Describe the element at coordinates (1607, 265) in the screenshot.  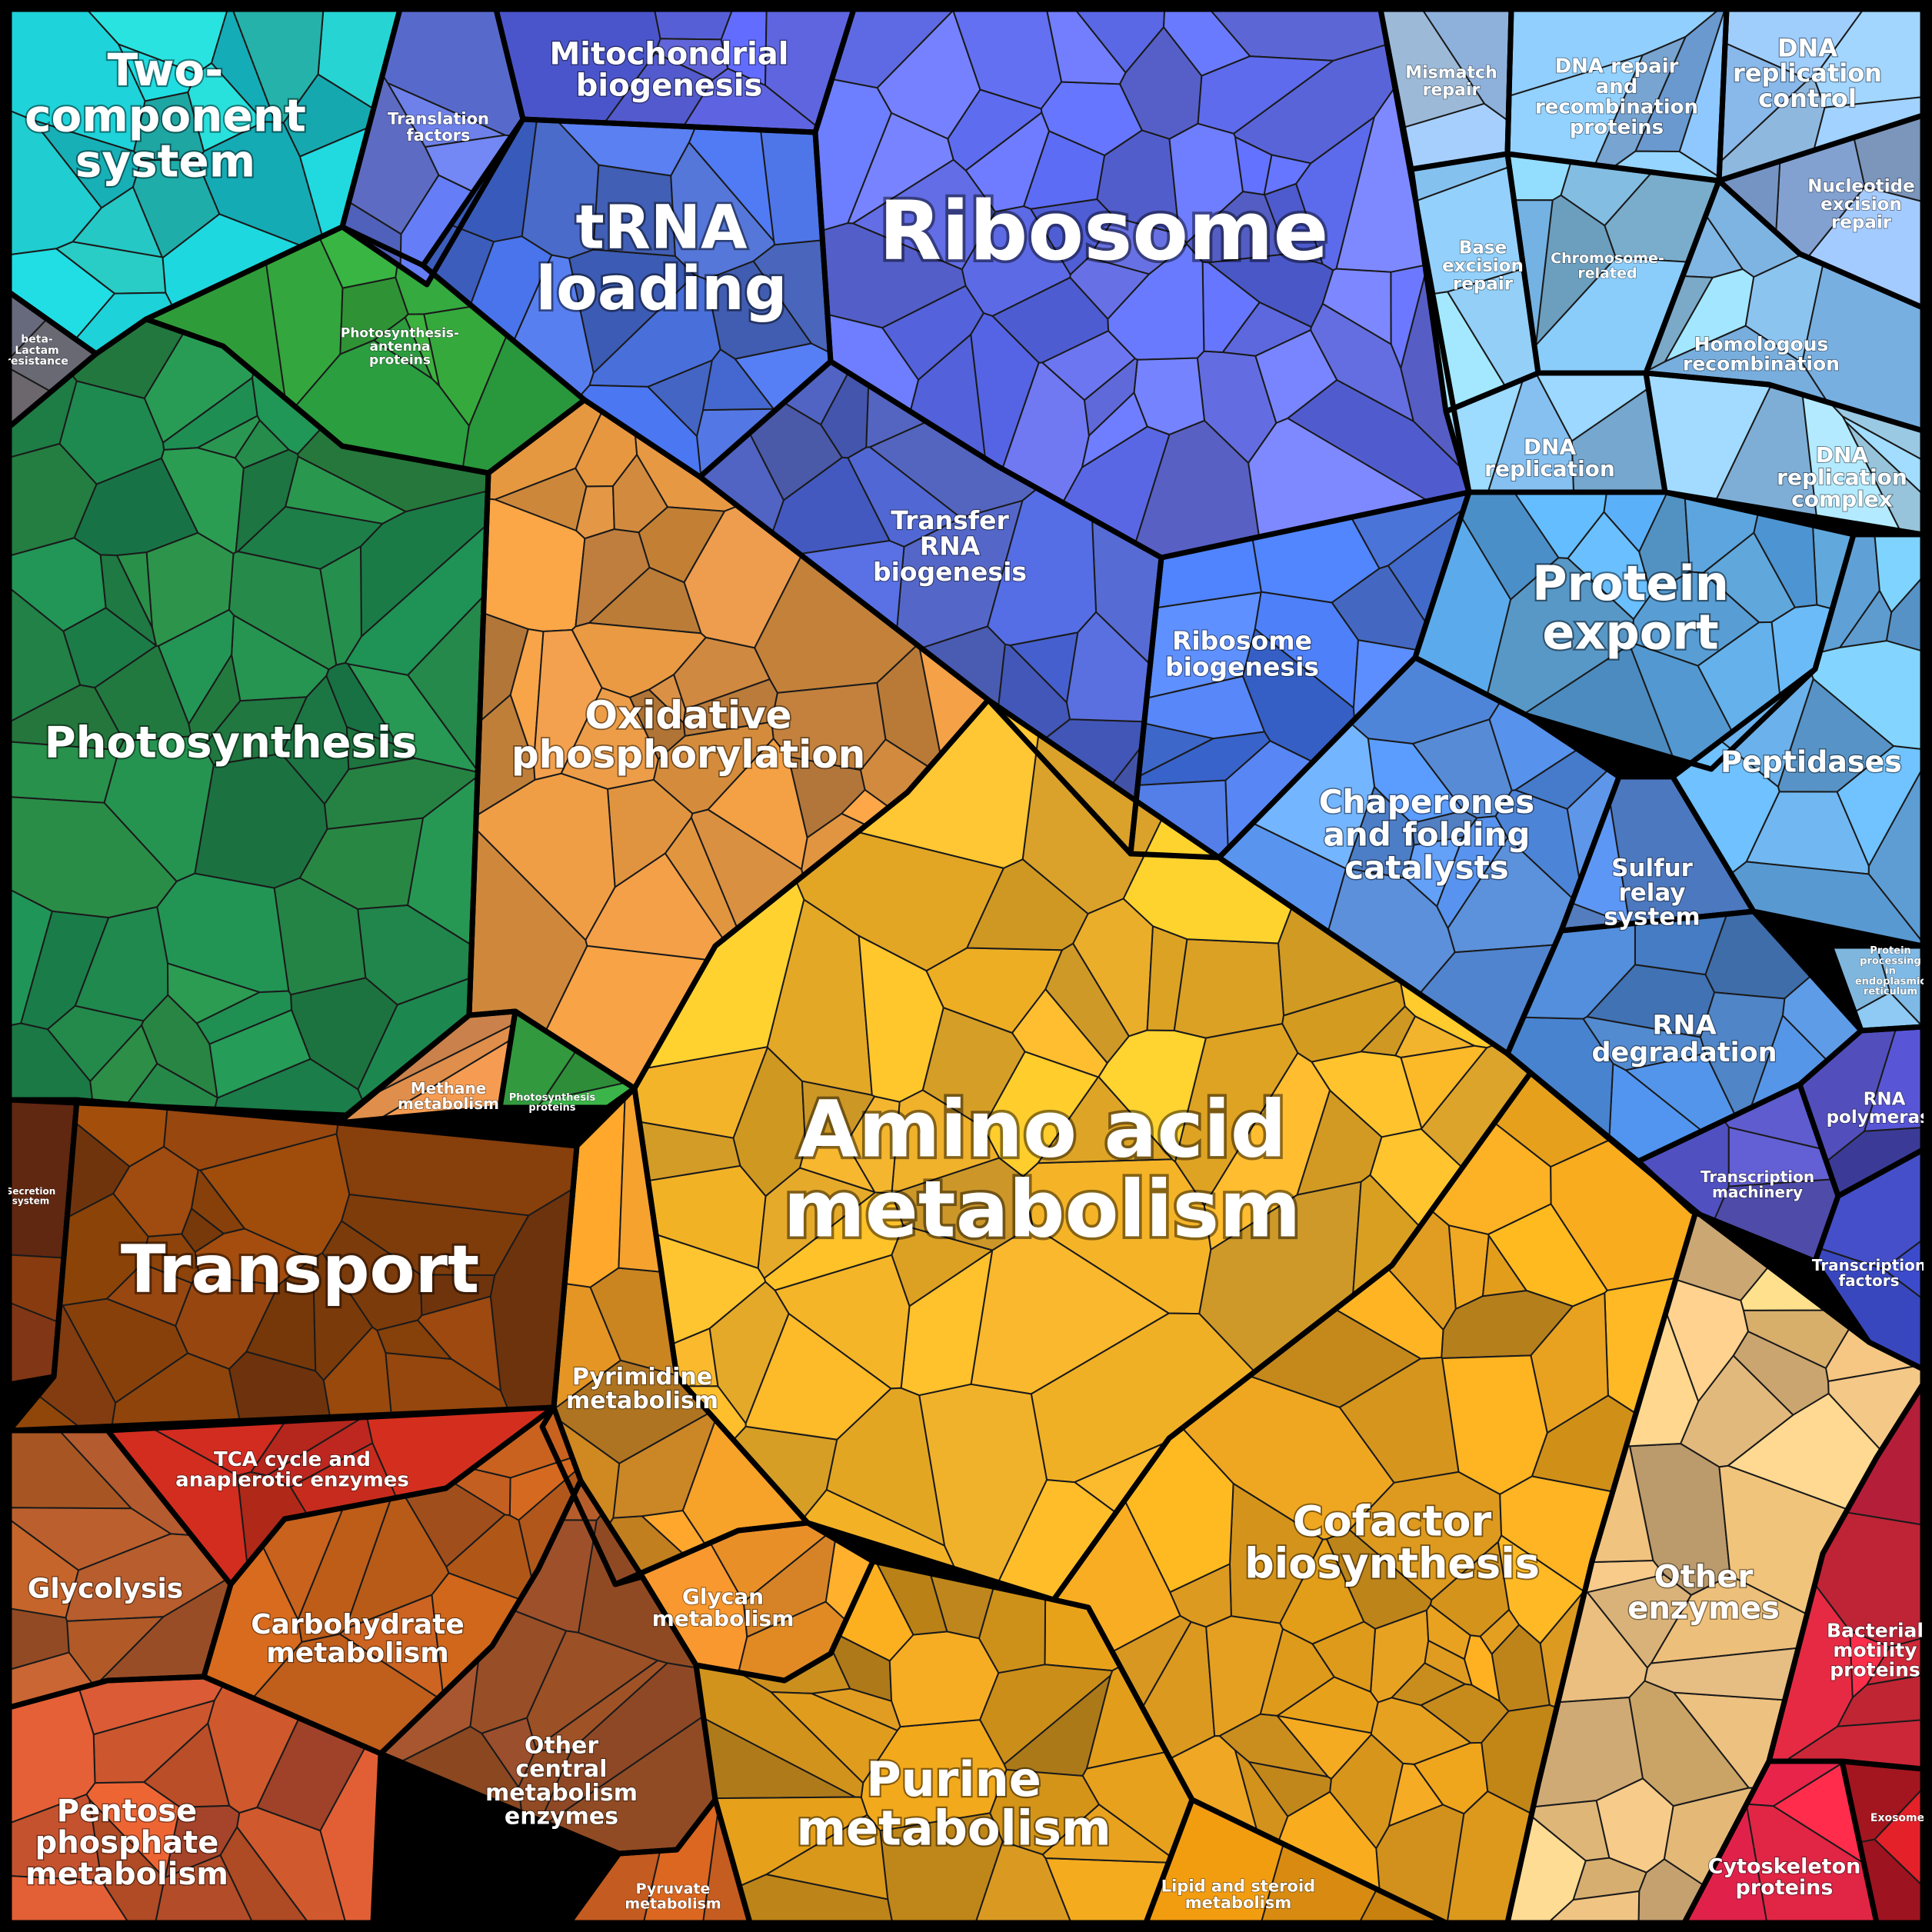
I see `chromosome-related-label: Chromosome-related` at that location.